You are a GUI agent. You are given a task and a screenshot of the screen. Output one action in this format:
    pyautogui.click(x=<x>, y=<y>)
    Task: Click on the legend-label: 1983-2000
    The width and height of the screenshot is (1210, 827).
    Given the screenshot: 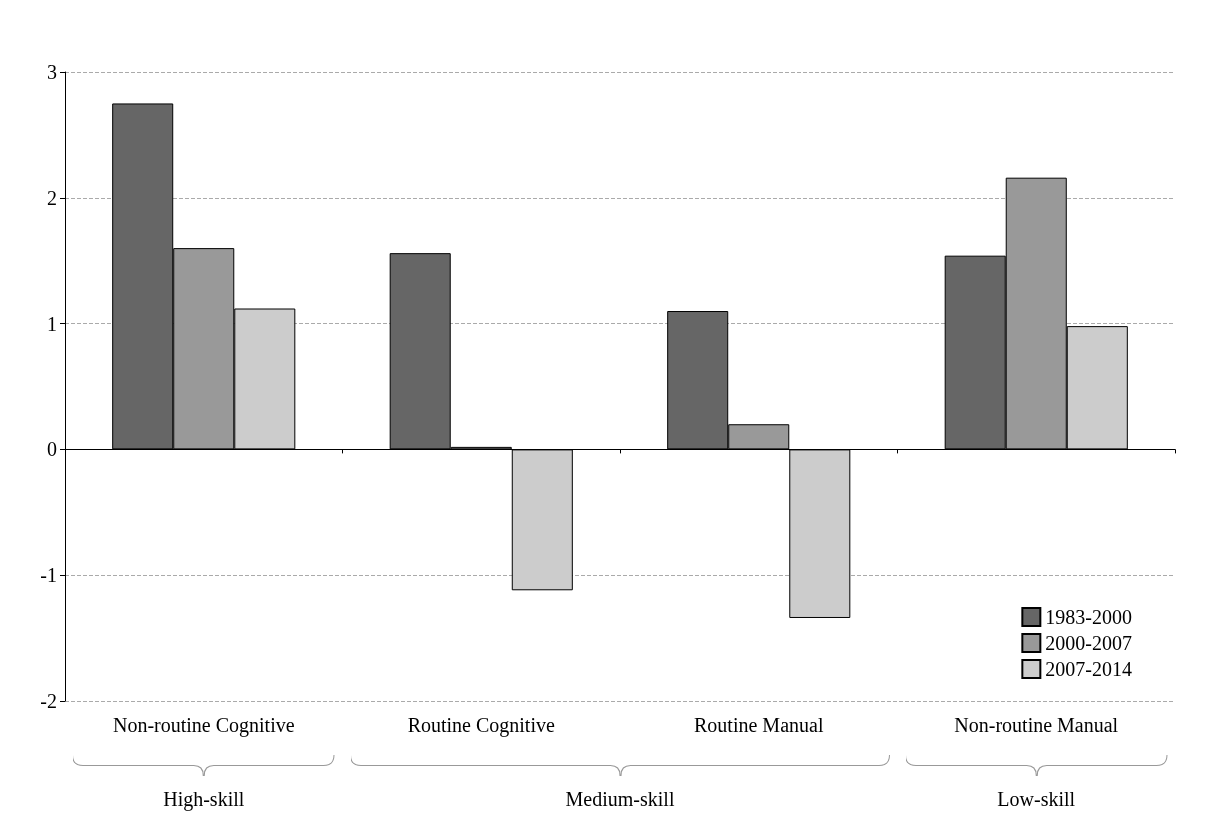 What is the action you would take?
    pyautogui.click(x=1089, y=617)
    